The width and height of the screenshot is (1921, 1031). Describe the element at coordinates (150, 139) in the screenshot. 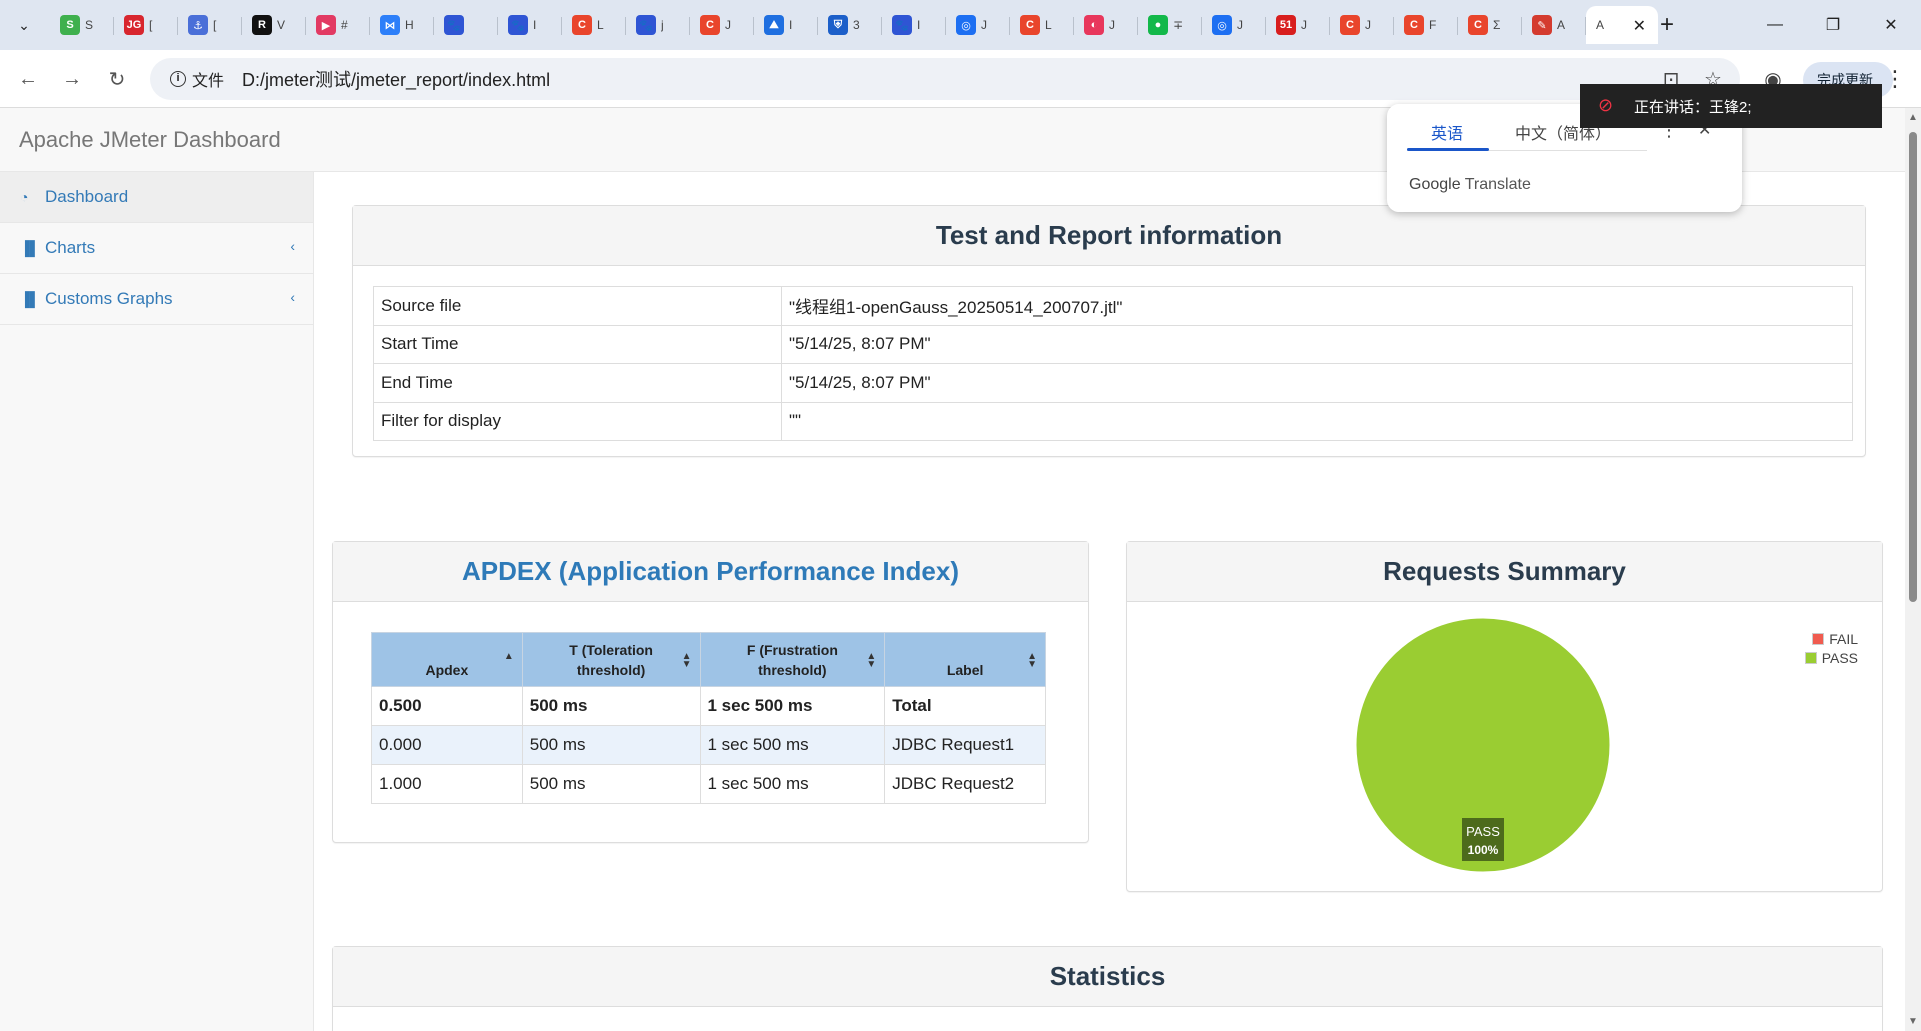

I see `app-brand: Apache JMeter Dashboard` at that location.